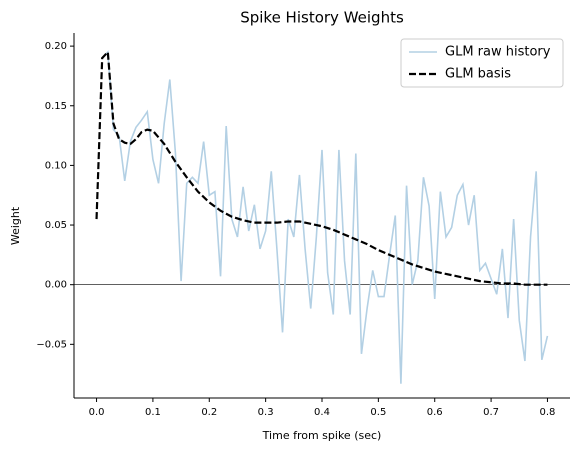 The height and width of the screenshot is (457, 579). Describe the element at coordinates (435, 412) in the screenshot. I see `x-tick-label: 0.6` at that location.